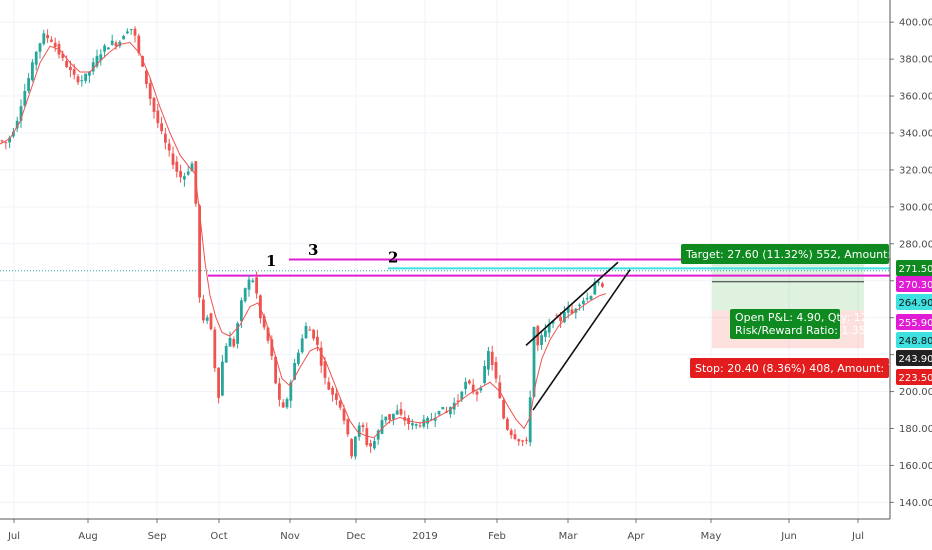 This screenshot has width=932, height=550. Describe the element at coordinates (271, 261) in the screenshot. I see `wave-label-1: 1` at that location.